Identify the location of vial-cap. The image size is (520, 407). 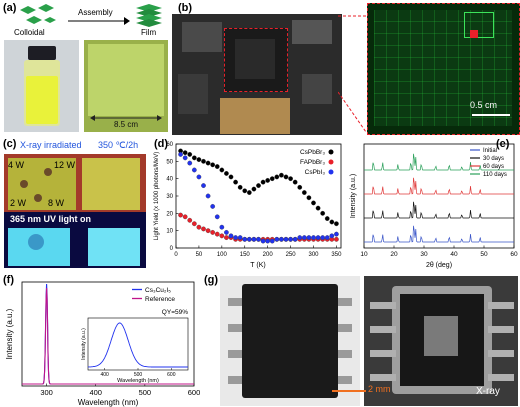
(42, 53).